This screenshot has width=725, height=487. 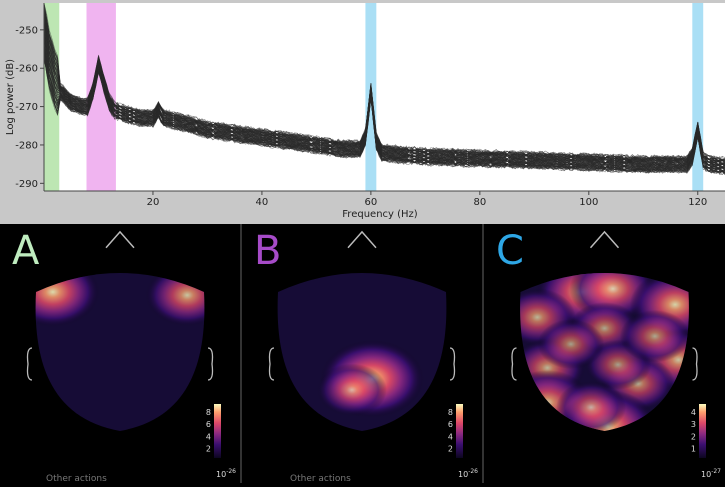 I want to click on y-ticks: -250 -260 -270 -280 -290, so click(x=29, y=107).